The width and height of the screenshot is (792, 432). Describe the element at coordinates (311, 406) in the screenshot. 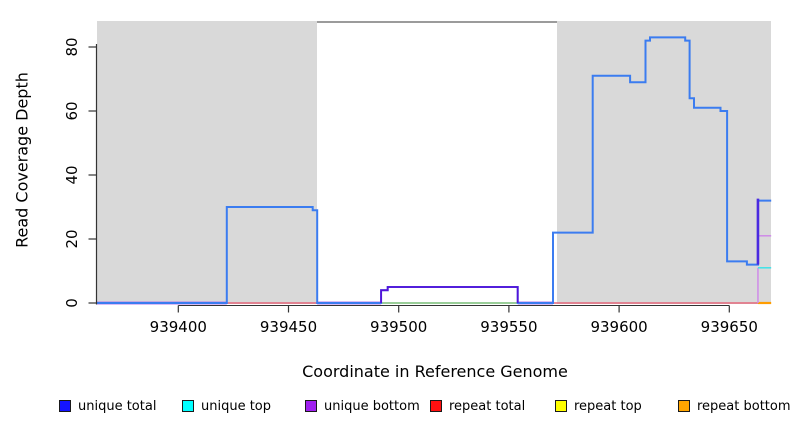

I see `legend-swatch-unique-bottom` at that location.